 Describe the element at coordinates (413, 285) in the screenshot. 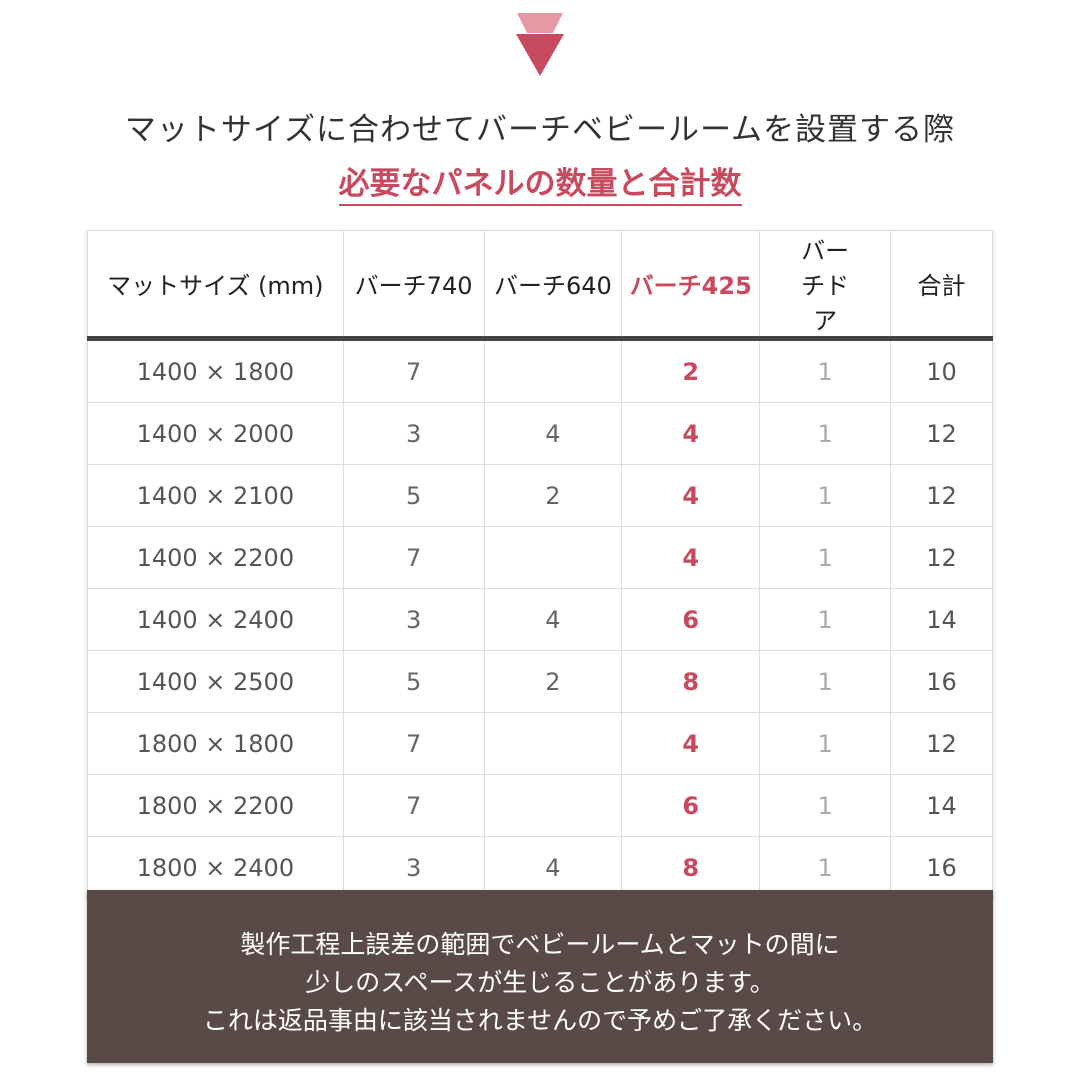

I see `header-birch-740: バーチ740` at that location.